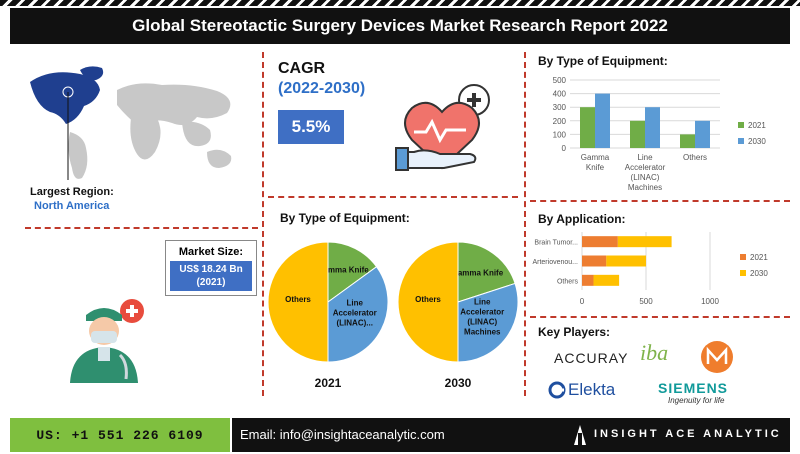  Describe the element at coordinates (592, 389) in the screenshot. I see `elekta-logo-text: Elekta` at that location.